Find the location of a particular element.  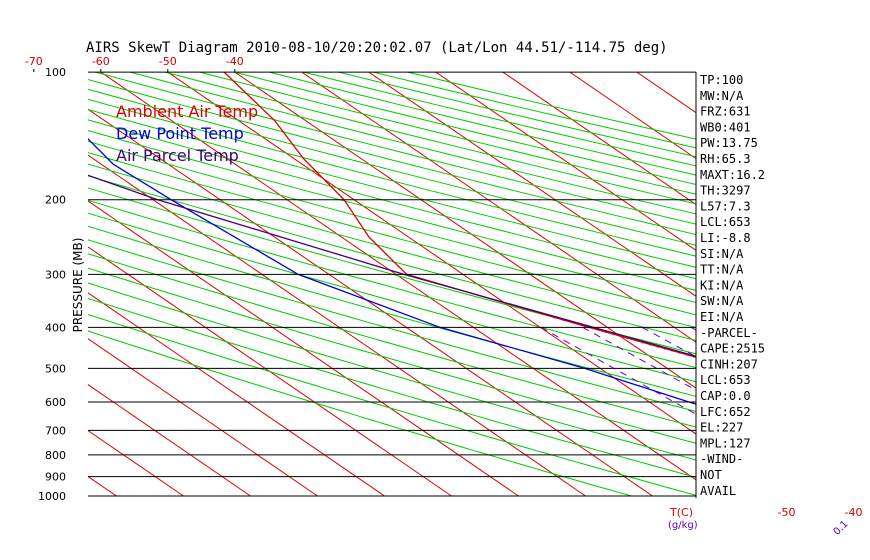

pressure-tick: 600 is located at coordinates (55, 402).